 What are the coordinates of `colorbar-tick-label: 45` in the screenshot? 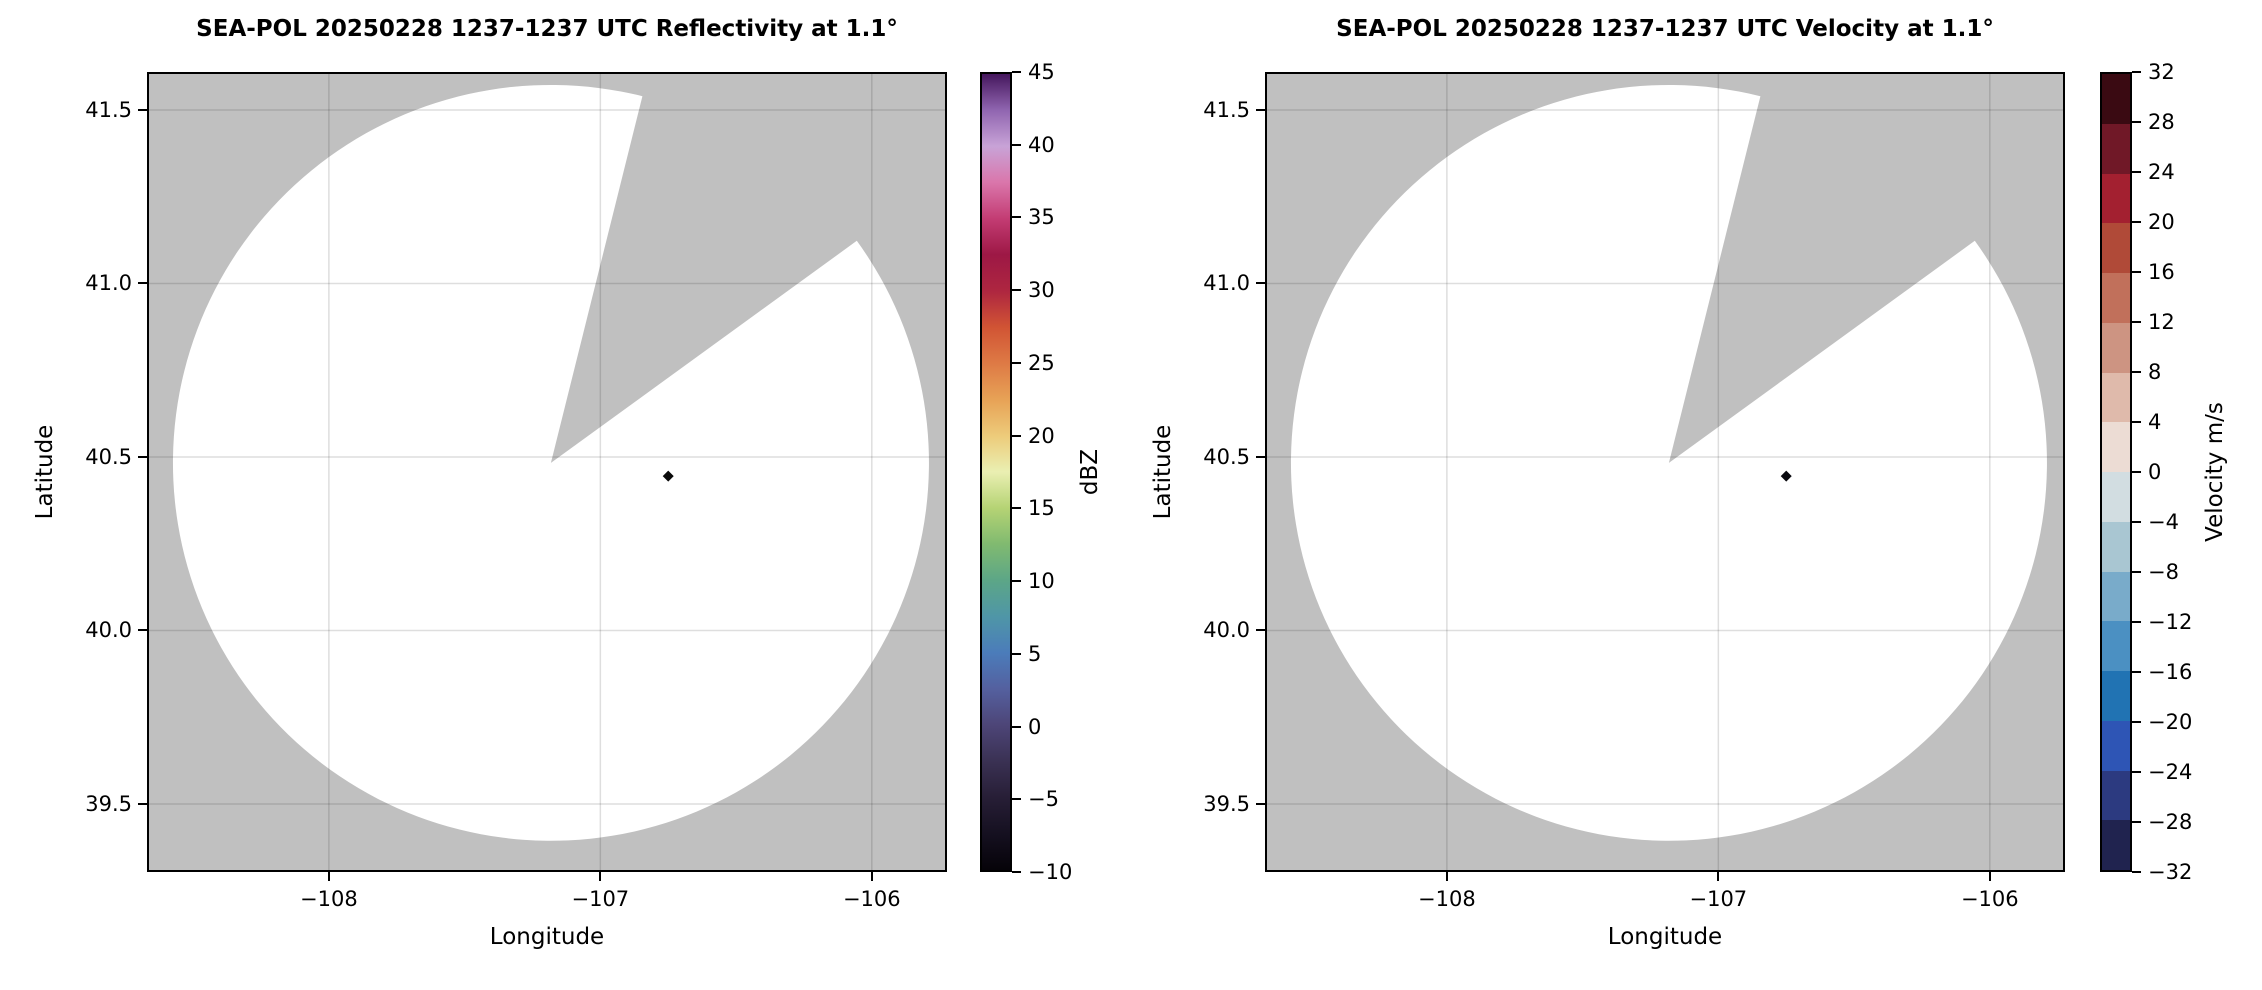 It's located at (1041, 72).